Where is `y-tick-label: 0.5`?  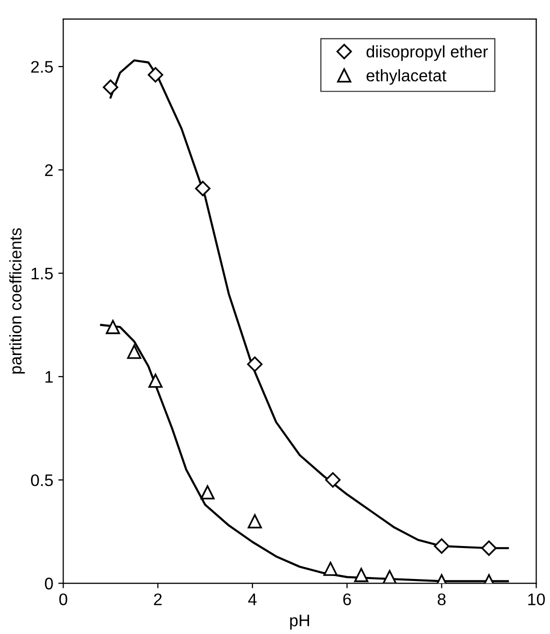
y-tick-label: 0.5 is located at coordinates (42, 480).